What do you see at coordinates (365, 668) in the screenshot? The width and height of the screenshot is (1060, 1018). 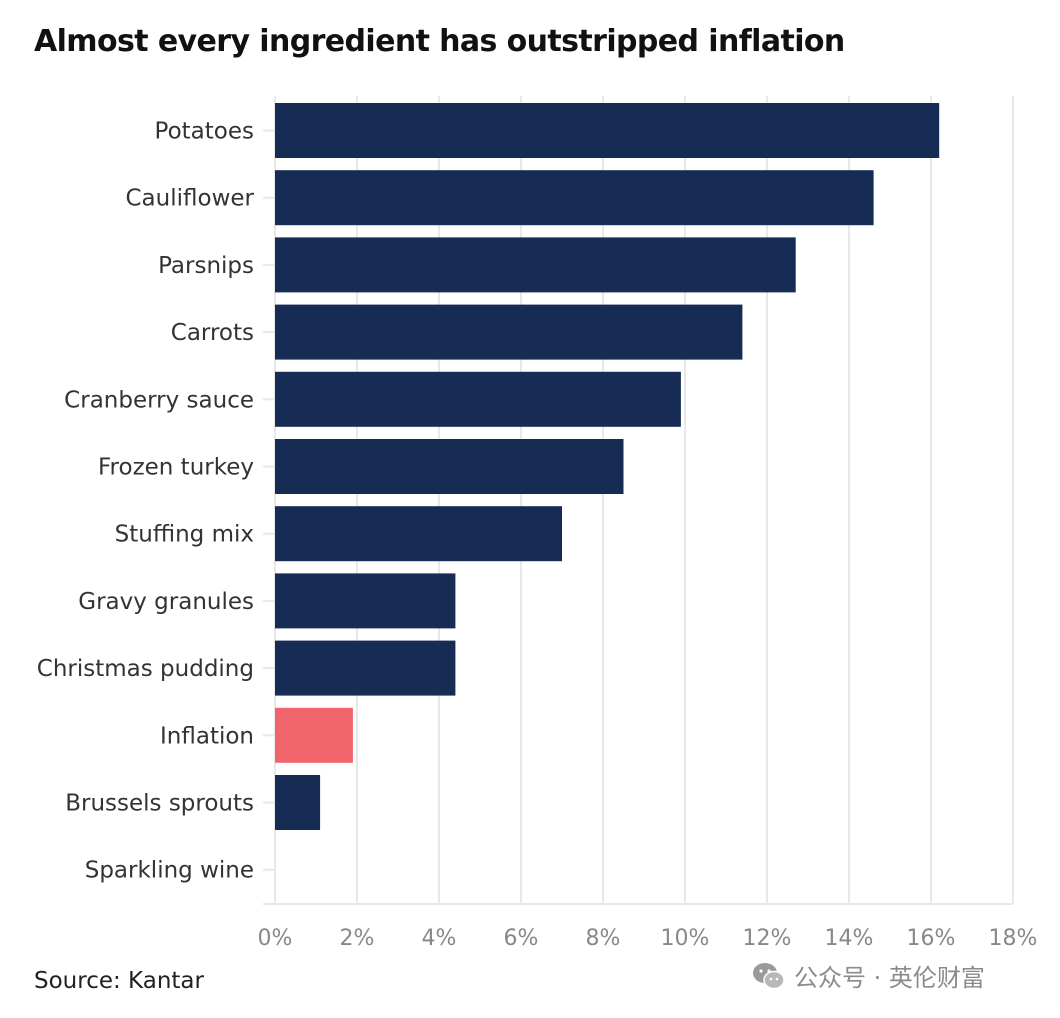 I see `bar-christmas-pudding` at bounding box center [365, 668].